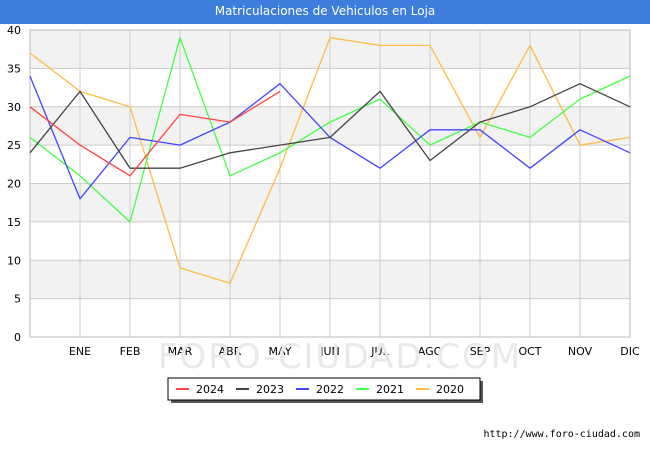 The height and width of the screenshot is (450, 650). Describe the element at coordinates (480, 351) in the screenshot. I see `x-tick-label: SEP` at that location.